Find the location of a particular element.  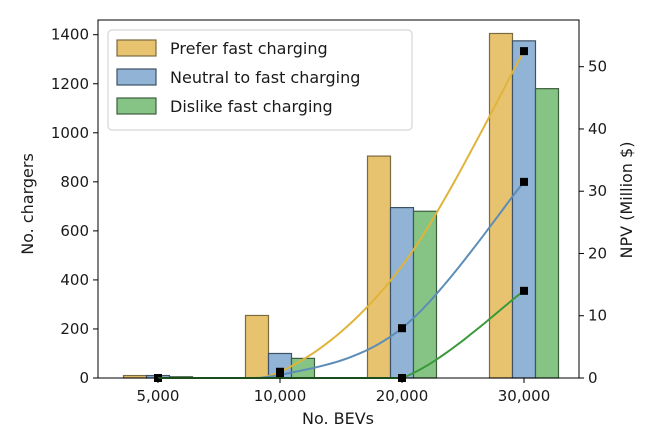

y-tick-label: 0 is located at coordinates (84, 378).